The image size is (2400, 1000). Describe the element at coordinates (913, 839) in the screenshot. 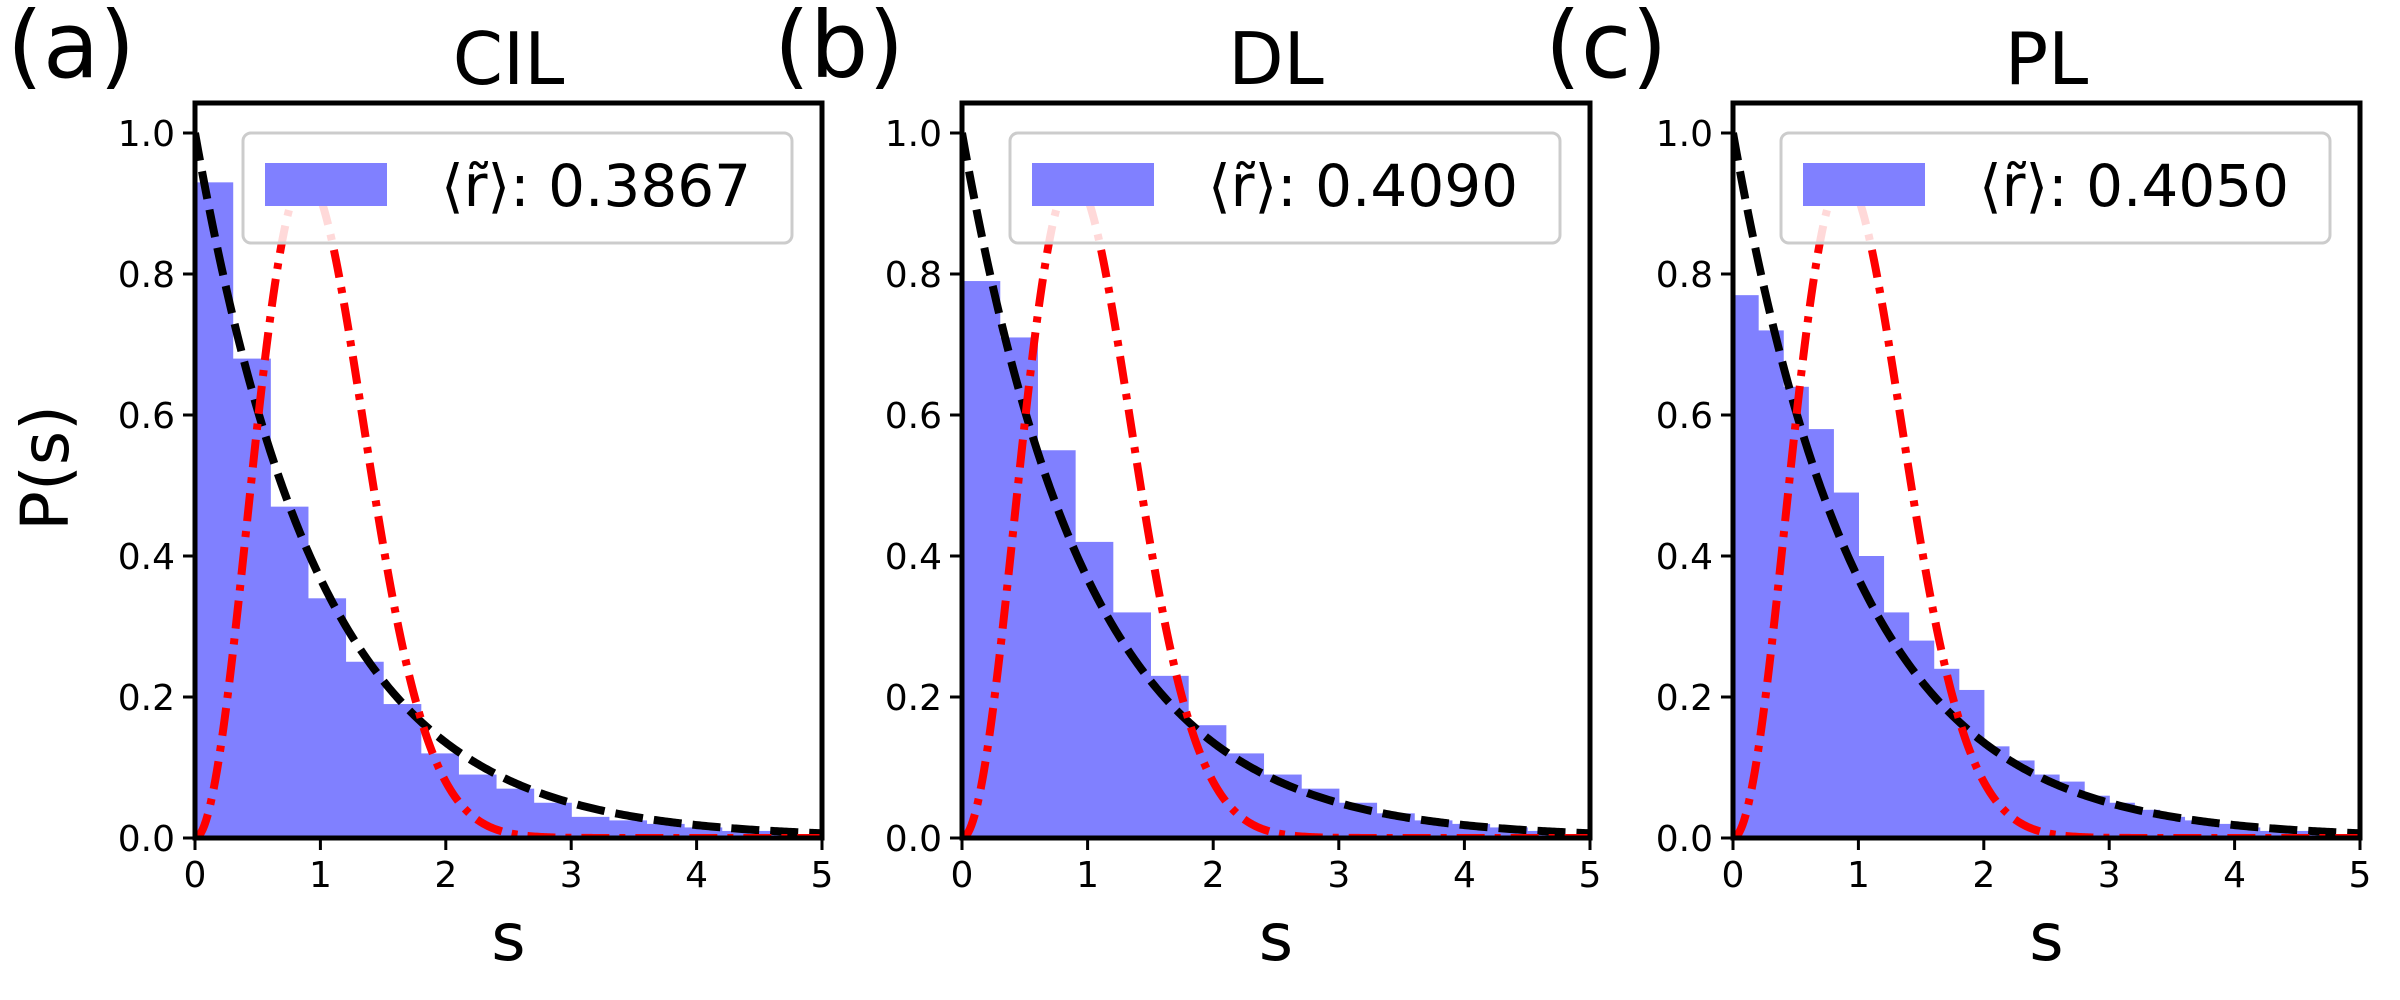

I see `panel-2-ytick-label: 0.0` at that location.